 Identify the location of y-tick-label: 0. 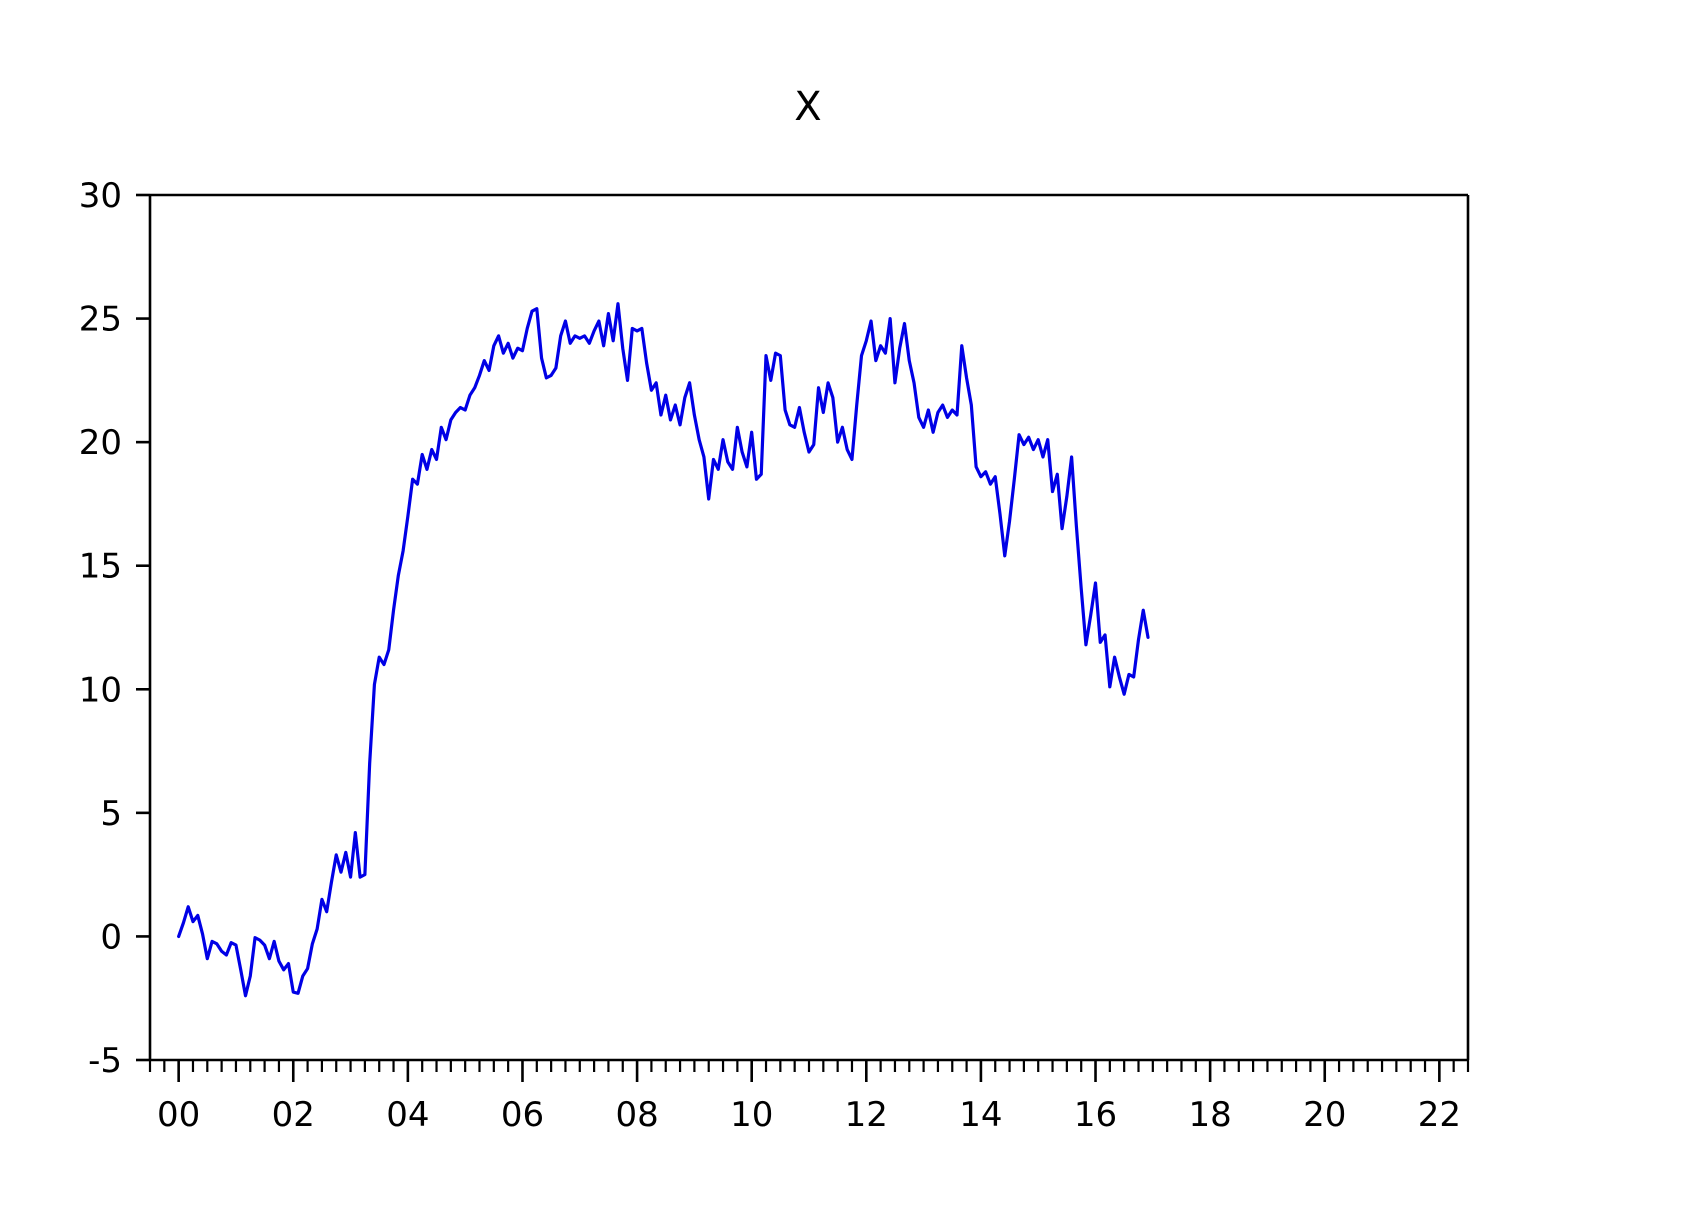
(111, 937).